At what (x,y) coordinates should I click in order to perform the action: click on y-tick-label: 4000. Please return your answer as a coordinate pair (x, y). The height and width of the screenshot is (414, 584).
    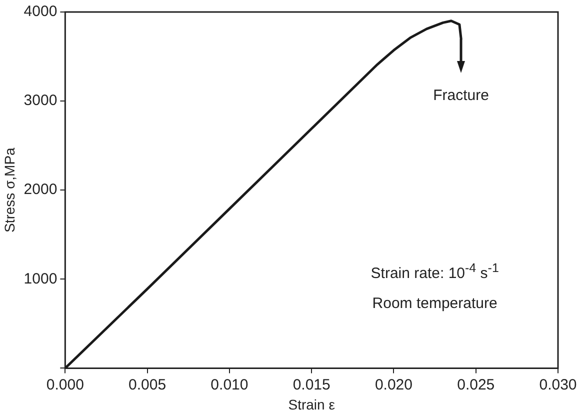
    Looking at the image, I should click on (41, 11).